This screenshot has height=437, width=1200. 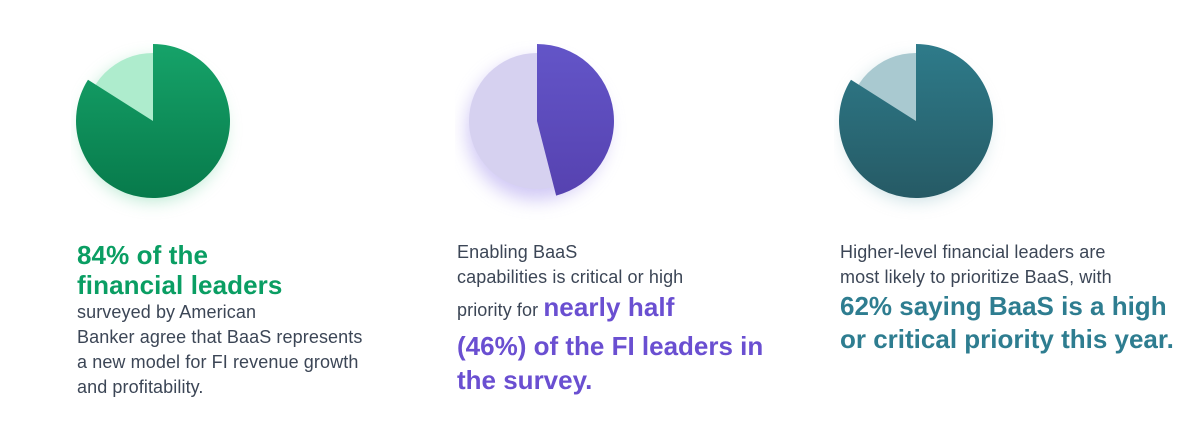 What do you see at coordinates (218, 362) in the screenshot?
I see `body-line: a new model for FI revenue growth` at bounding box center [218, 362].